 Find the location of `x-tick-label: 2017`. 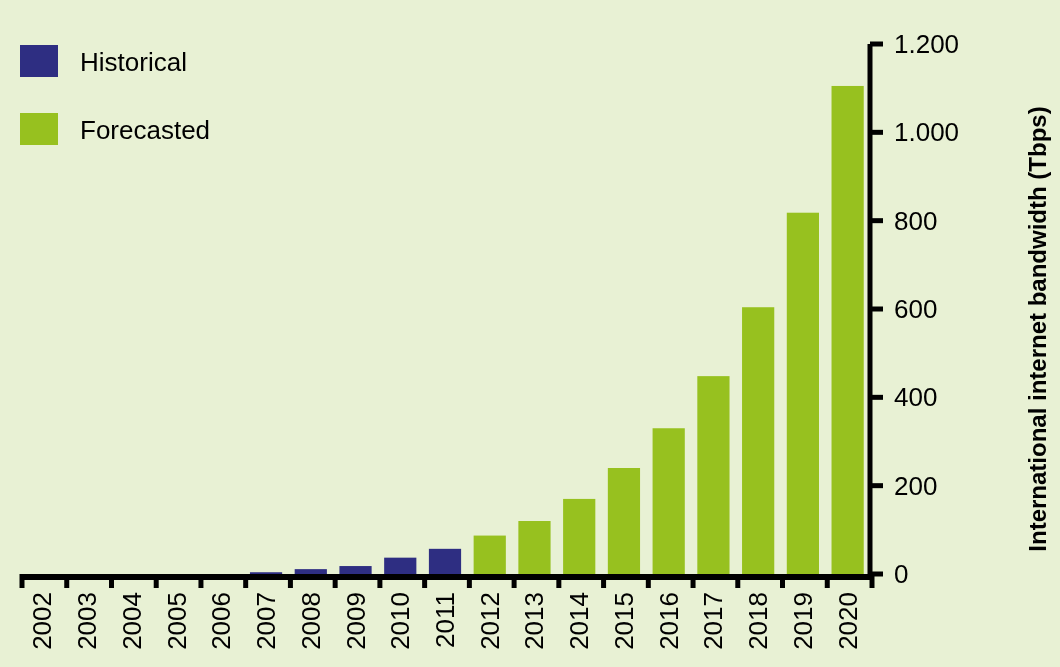

x-tick-label: 2017 is located at coordinates (713, 621).